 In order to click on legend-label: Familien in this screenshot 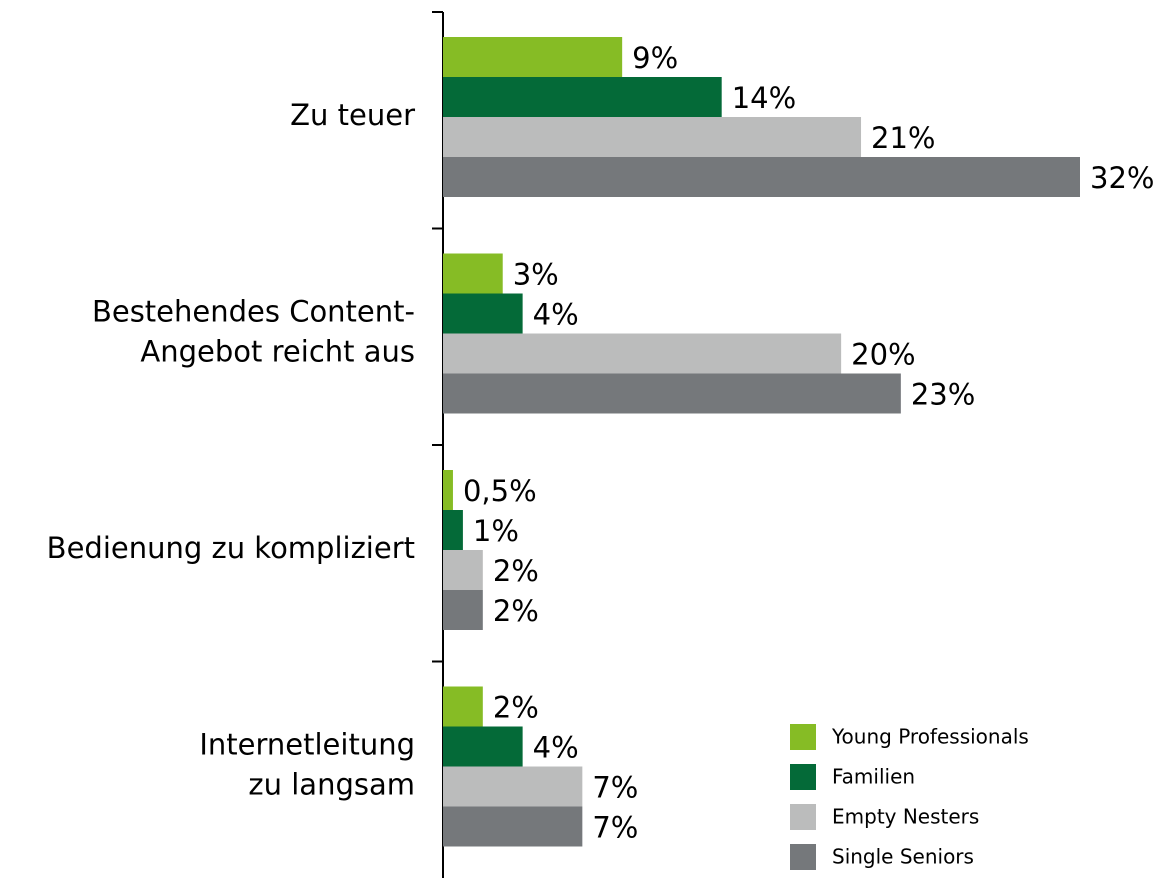, I will do `click(873, 777)`.